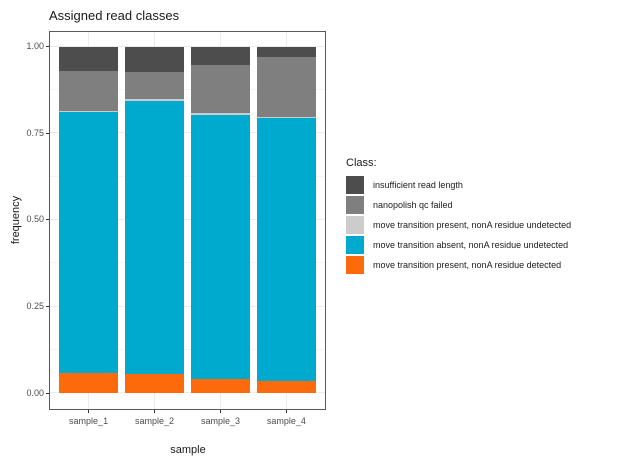  What do you see at coordinates (361, 163) in the screenshot?
I see `legend-title: Class:` at bounding box center [361, 163].